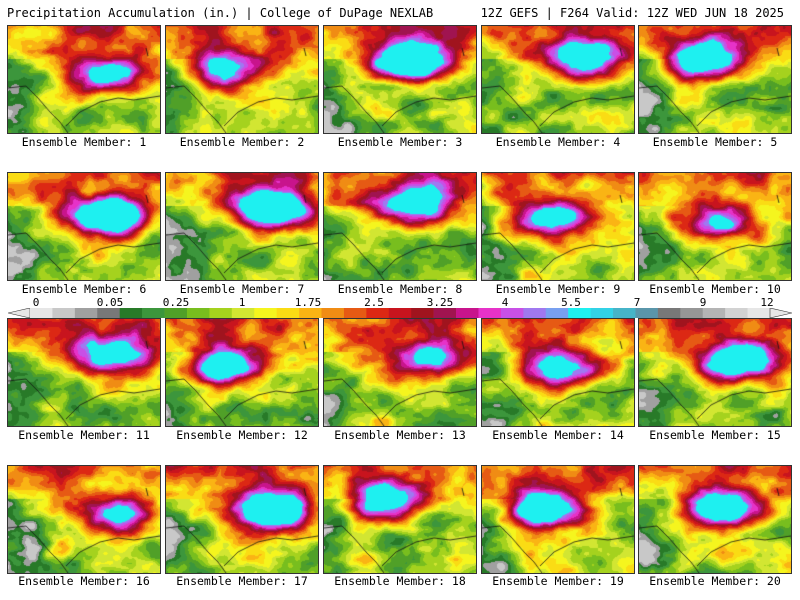 The height and width of the screenshot is (600, 800). Describe the element at coordinates (715, 289) in the screenshot. I see `ensemble-member-caption: Ensemble Member: 10` at that location.